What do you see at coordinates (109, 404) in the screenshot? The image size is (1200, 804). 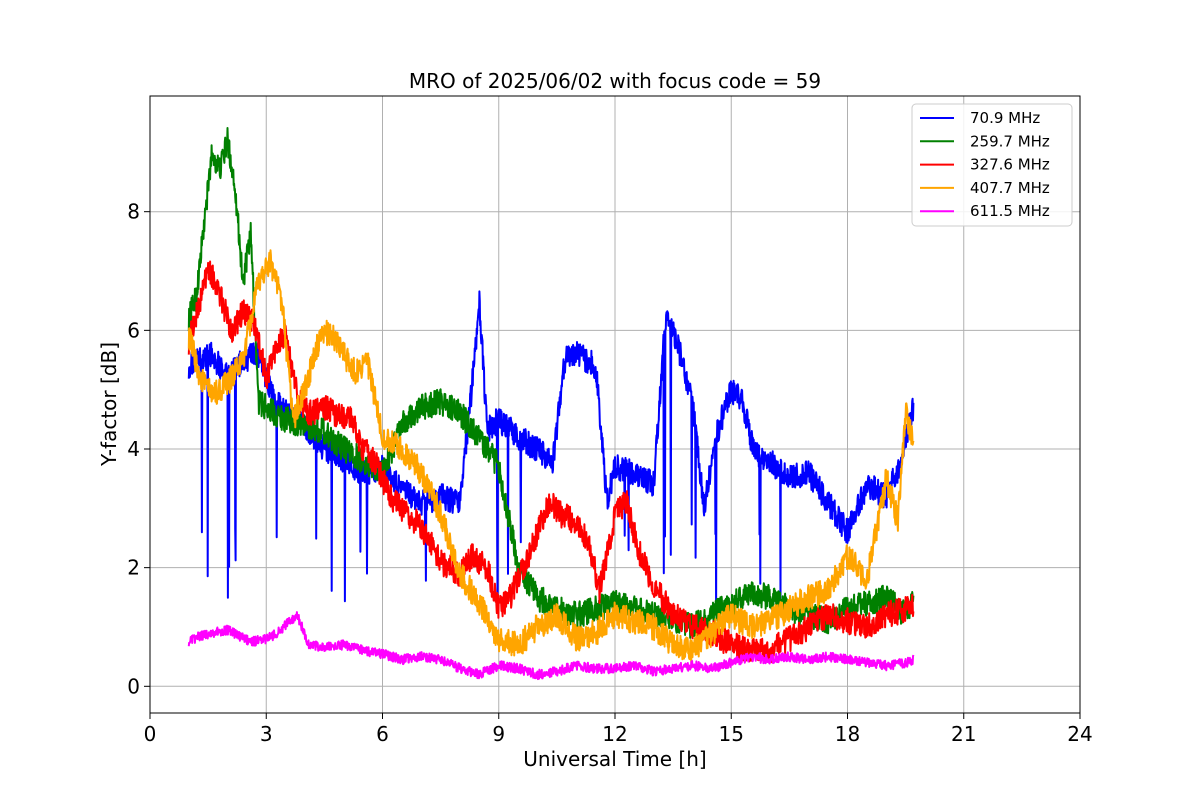 I see `y-axis-label: Y-factor [dB]` at bounding box center [109, 404].